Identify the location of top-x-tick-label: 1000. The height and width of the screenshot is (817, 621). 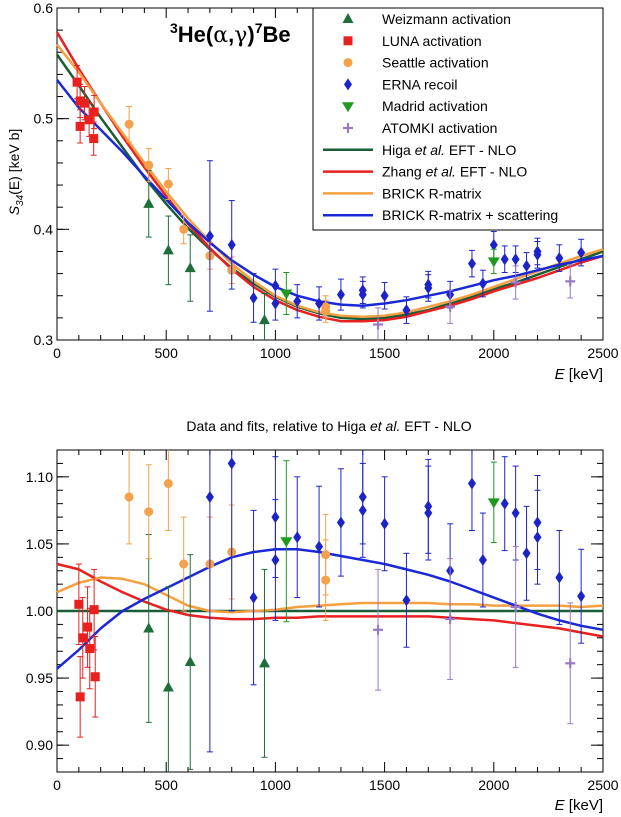
(275, 353).